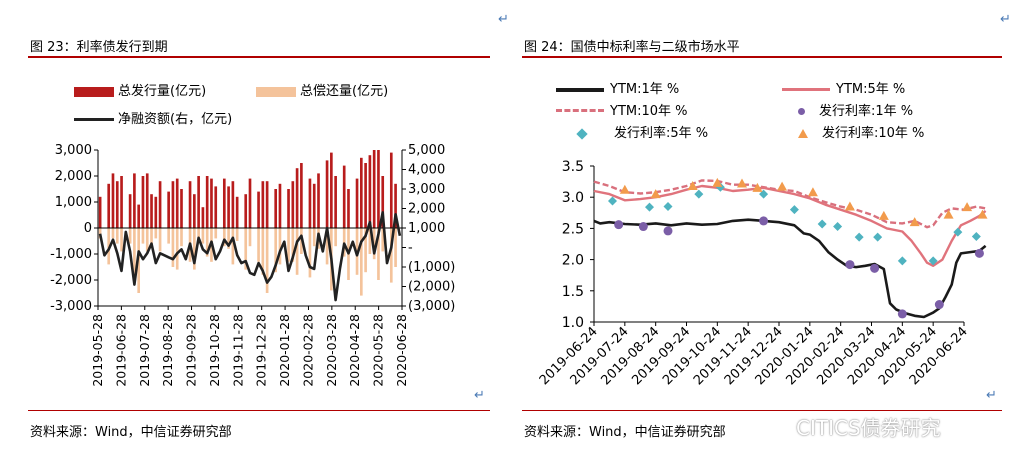 Image resolution: width=1036 pixels, height=468 pixels. Describe the element at coordinates (806, 89) in the screenshot. I see `legend-ytm5-swatch` at that location.